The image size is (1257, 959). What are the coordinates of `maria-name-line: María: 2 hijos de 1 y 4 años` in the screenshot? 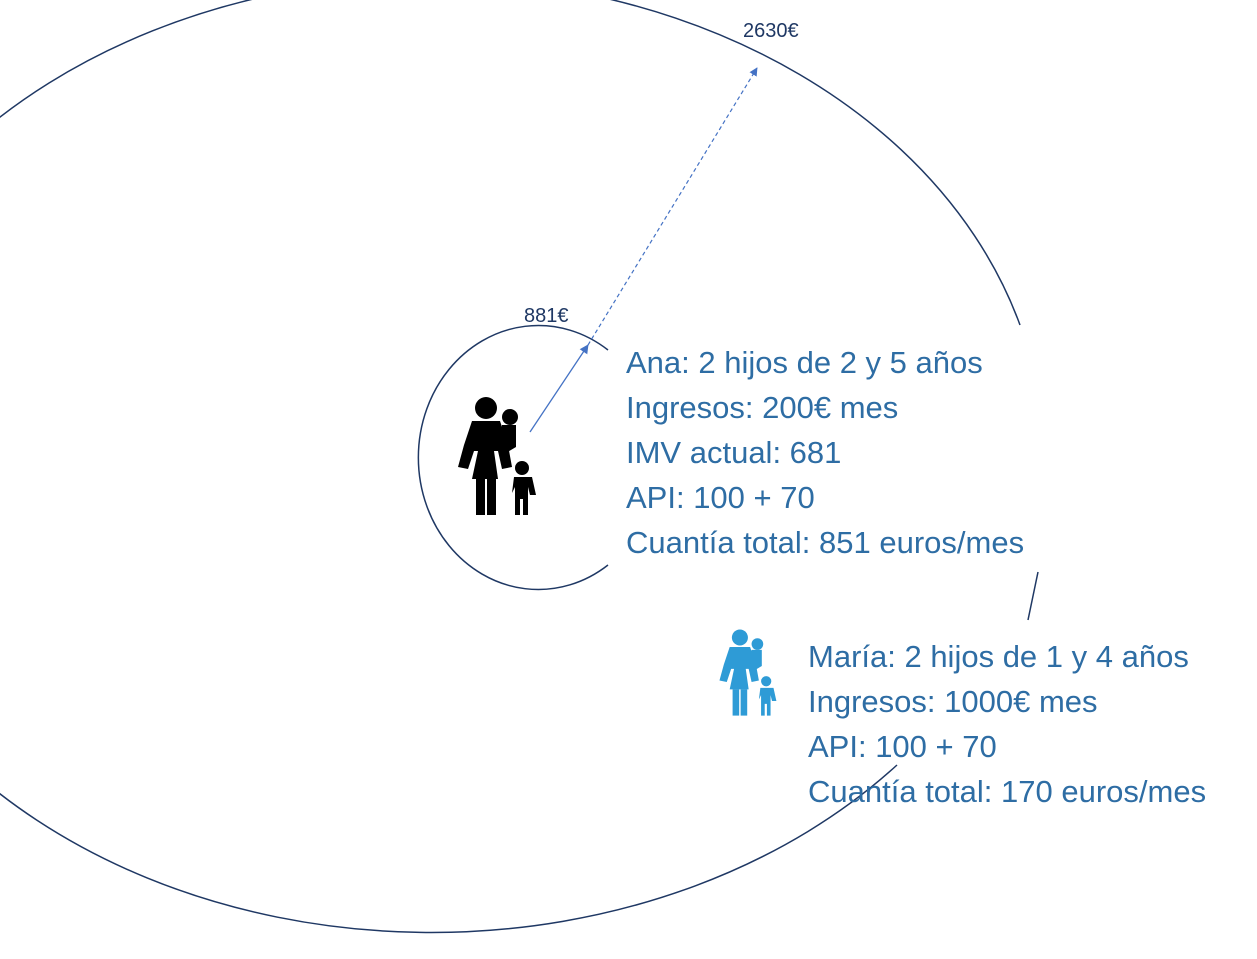 It's located at (998, 656).